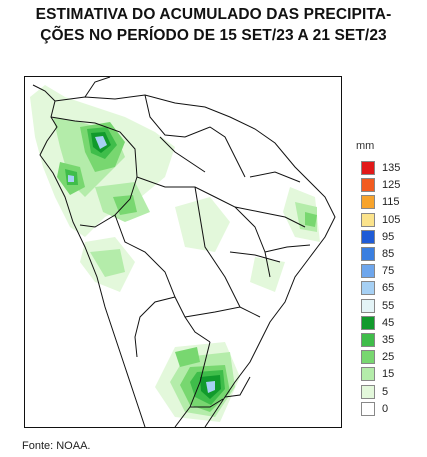 This screenshot has height=457, width=427. What do you see at coordinates (388, 374) in the screenshot?
I see `legend-label: 15` at bounding box center [388, 374].